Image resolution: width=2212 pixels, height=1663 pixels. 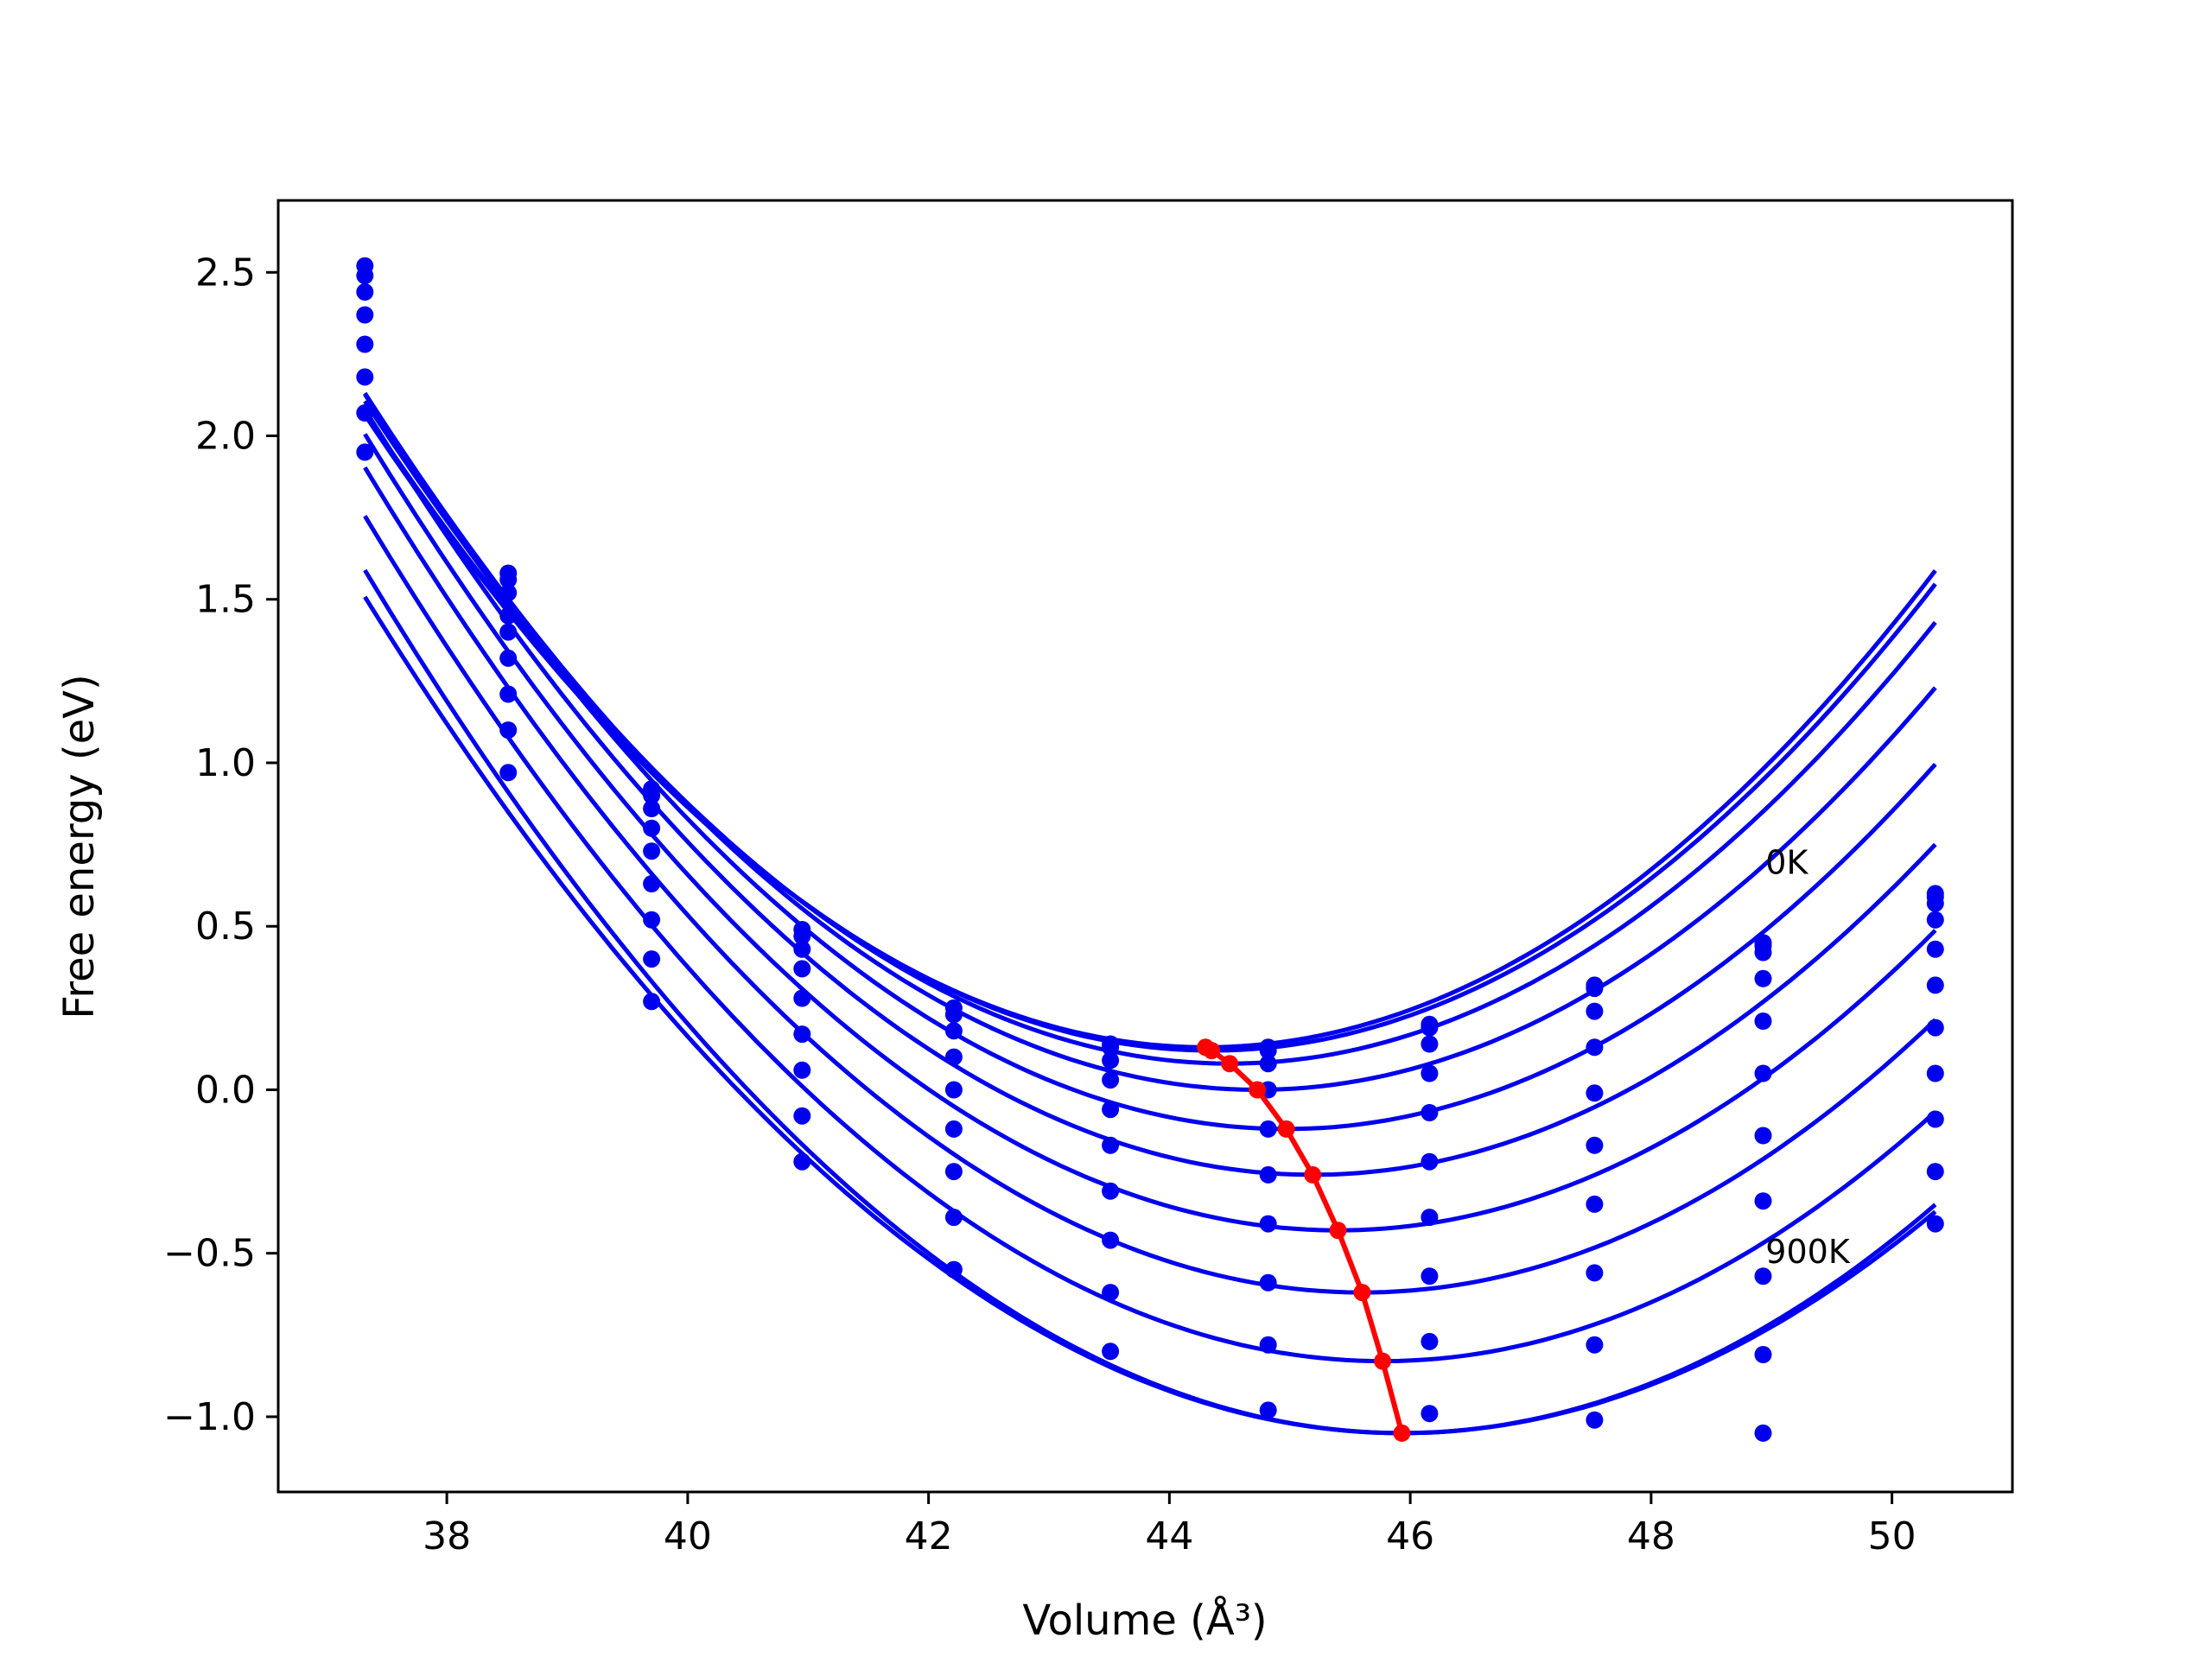 I want to click on y-axis-label: Free energy (eV), so click(x=79, y=847).